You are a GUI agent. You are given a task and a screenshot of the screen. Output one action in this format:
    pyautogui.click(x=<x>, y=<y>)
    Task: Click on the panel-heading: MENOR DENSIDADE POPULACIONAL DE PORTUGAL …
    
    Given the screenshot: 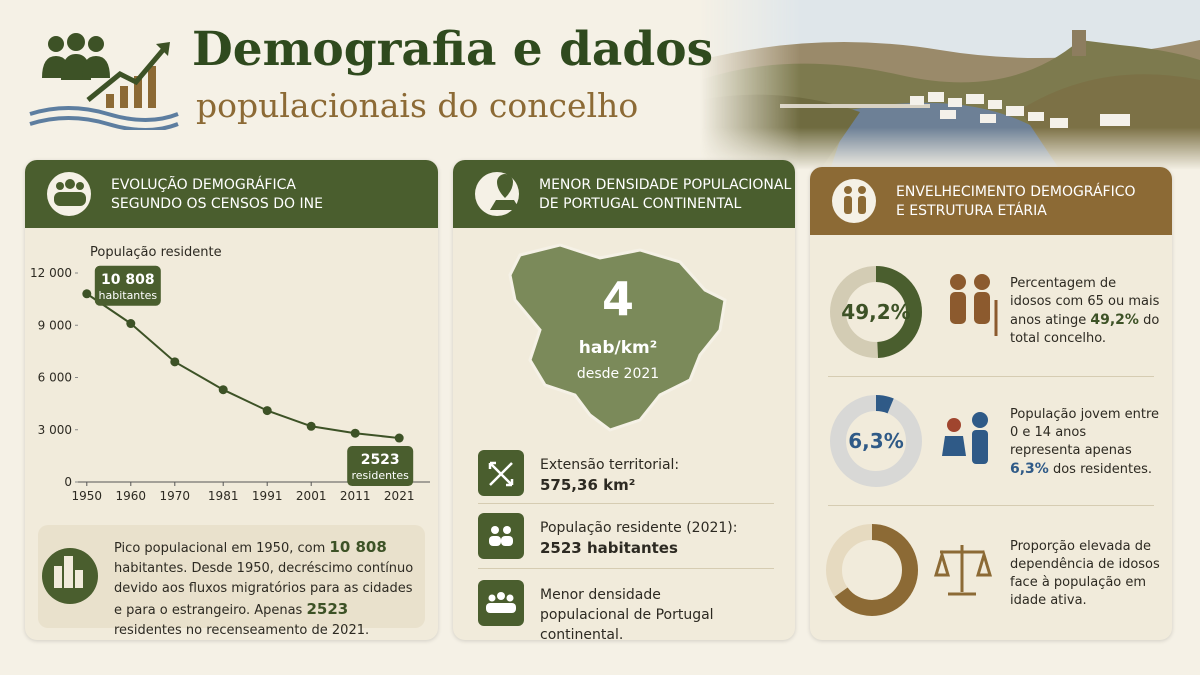 What is the action you would take?
    pyautogui.click(x=665, y=195)
    